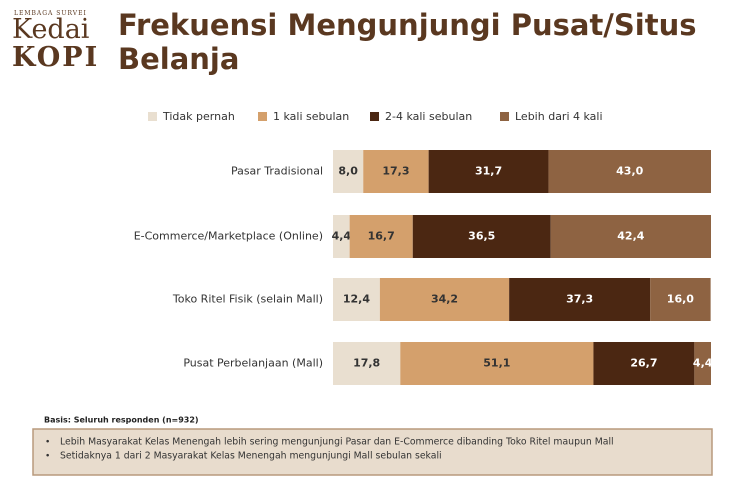 The image size is (741, 486). What do you see at coordinates (277, 171) in the screenshot?
I see `y-tick-label: Pasar Tradisional` at bounding box center [277, 171].